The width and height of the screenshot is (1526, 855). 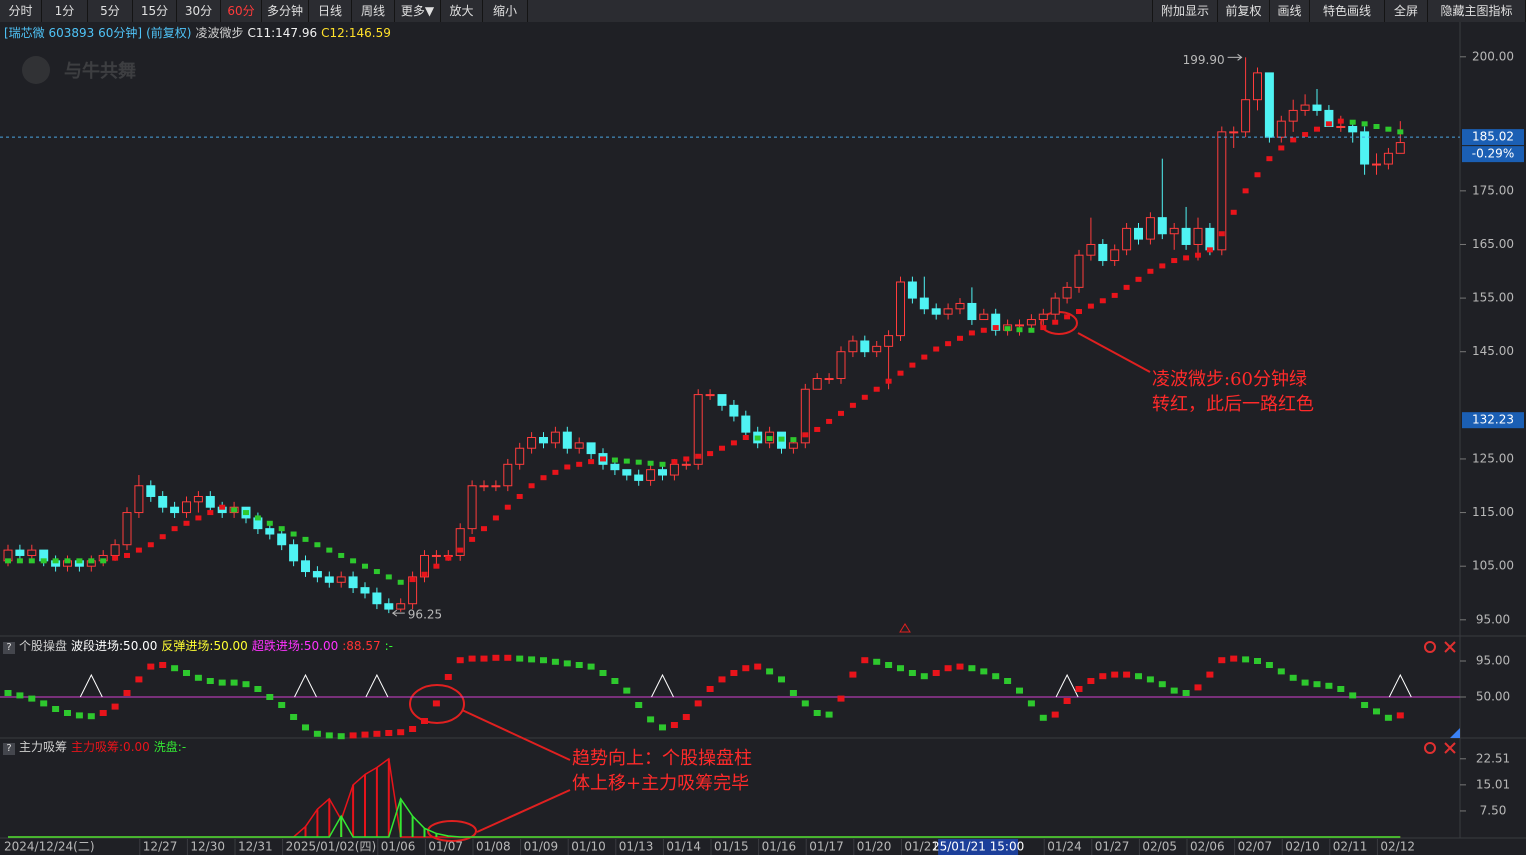 I want to click on x-tick-label: 01/13, so click(x=636, y=847).